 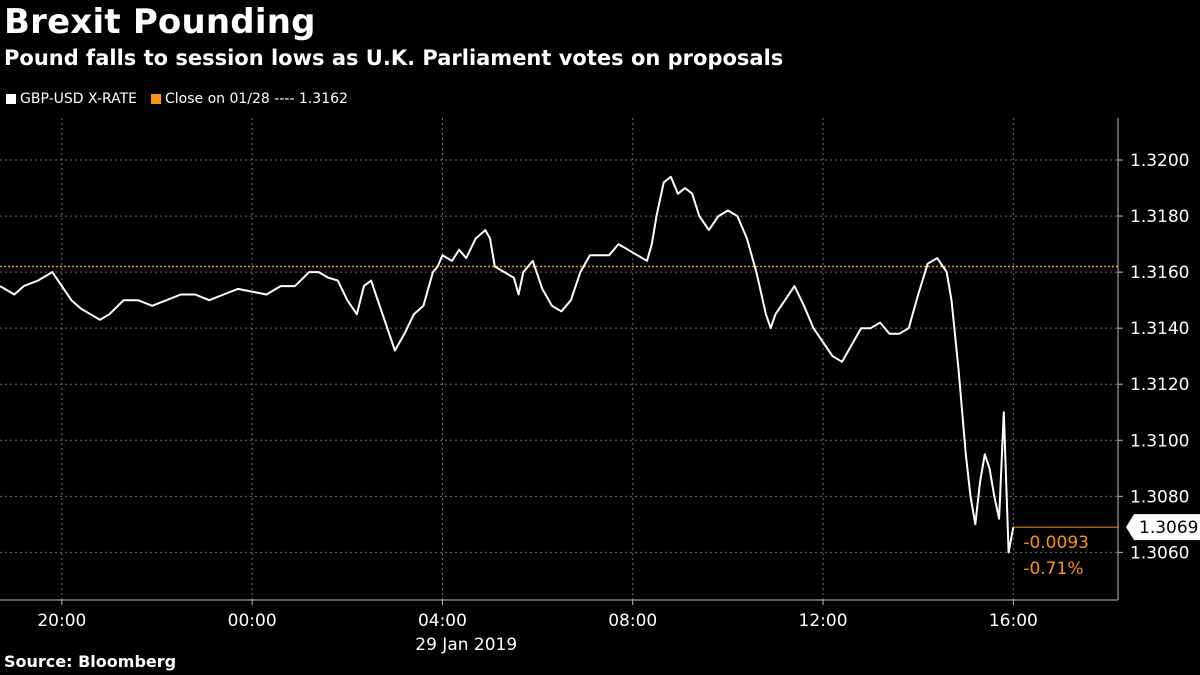 I want to click on legend-swatch-close, so click(x=156, y=99).